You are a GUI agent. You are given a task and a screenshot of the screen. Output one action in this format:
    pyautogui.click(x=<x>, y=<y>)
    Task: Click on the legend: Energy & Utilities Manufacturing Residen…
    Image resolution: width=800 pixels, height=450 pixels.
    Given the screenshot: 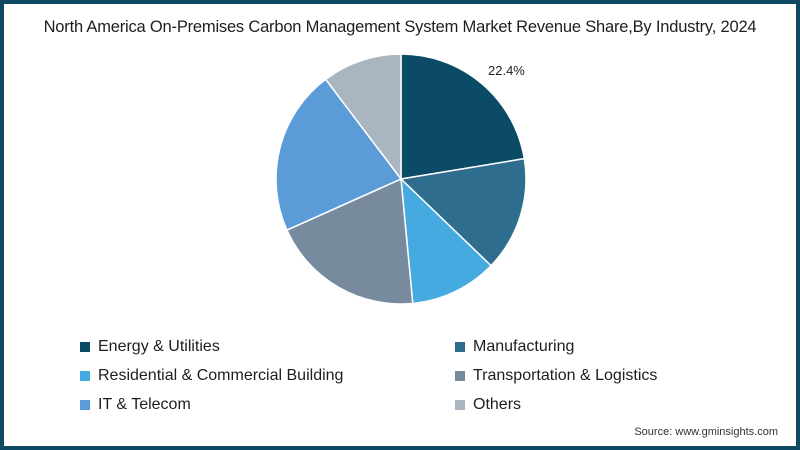 What is the action you would take?
    pyautogui.click(x=400, y=376)
    